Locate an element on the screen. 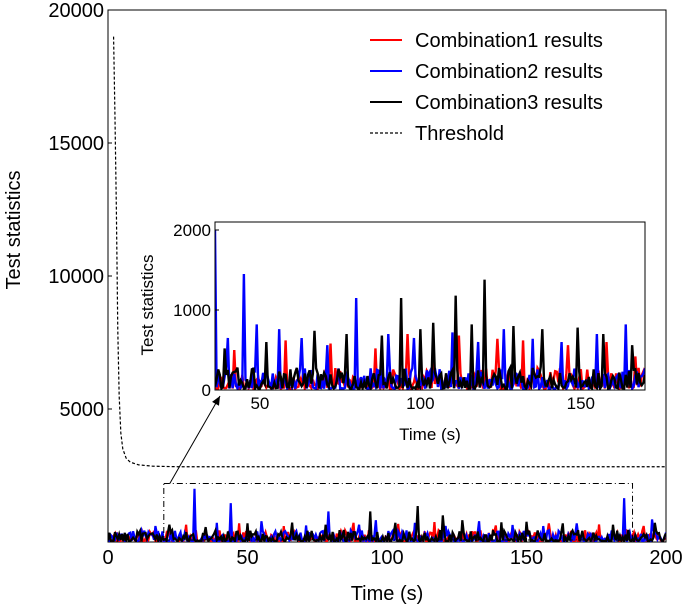 The image size is (685, 608). legend-entry-label: Threshold is located at coordinates (459, 134).